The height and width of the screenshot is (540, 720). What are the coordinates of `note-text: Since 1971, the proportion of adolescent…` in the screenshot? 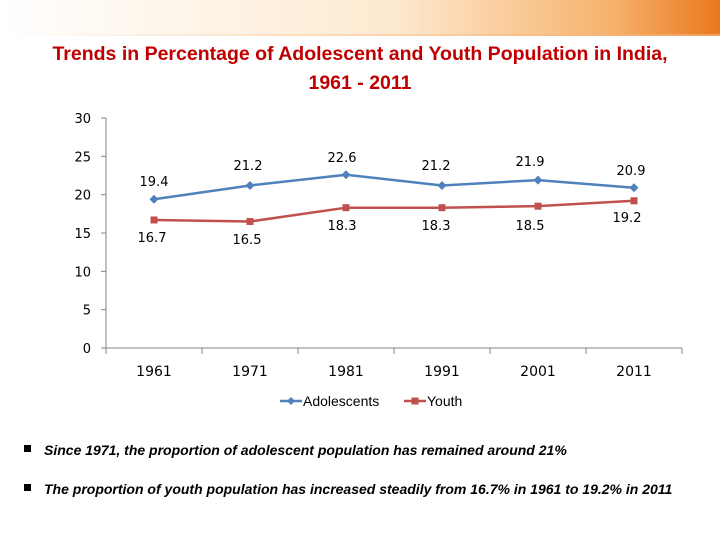 It's located at (305, 450).